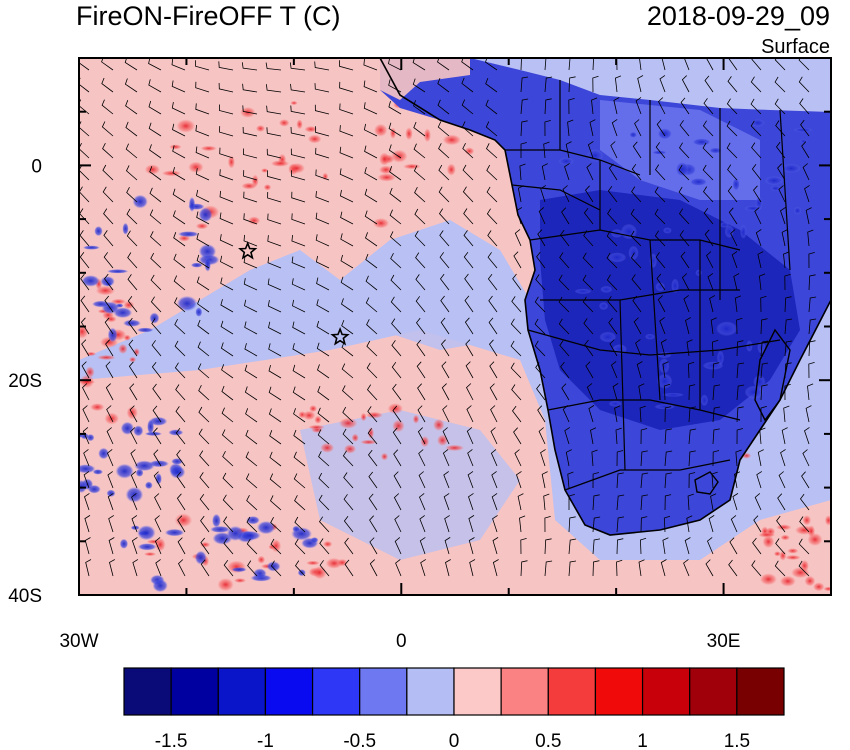  What do you see at coordinates (795, 47) in the screenshot?
I see `plot-level: Surface` at bounding box center [795, 47].